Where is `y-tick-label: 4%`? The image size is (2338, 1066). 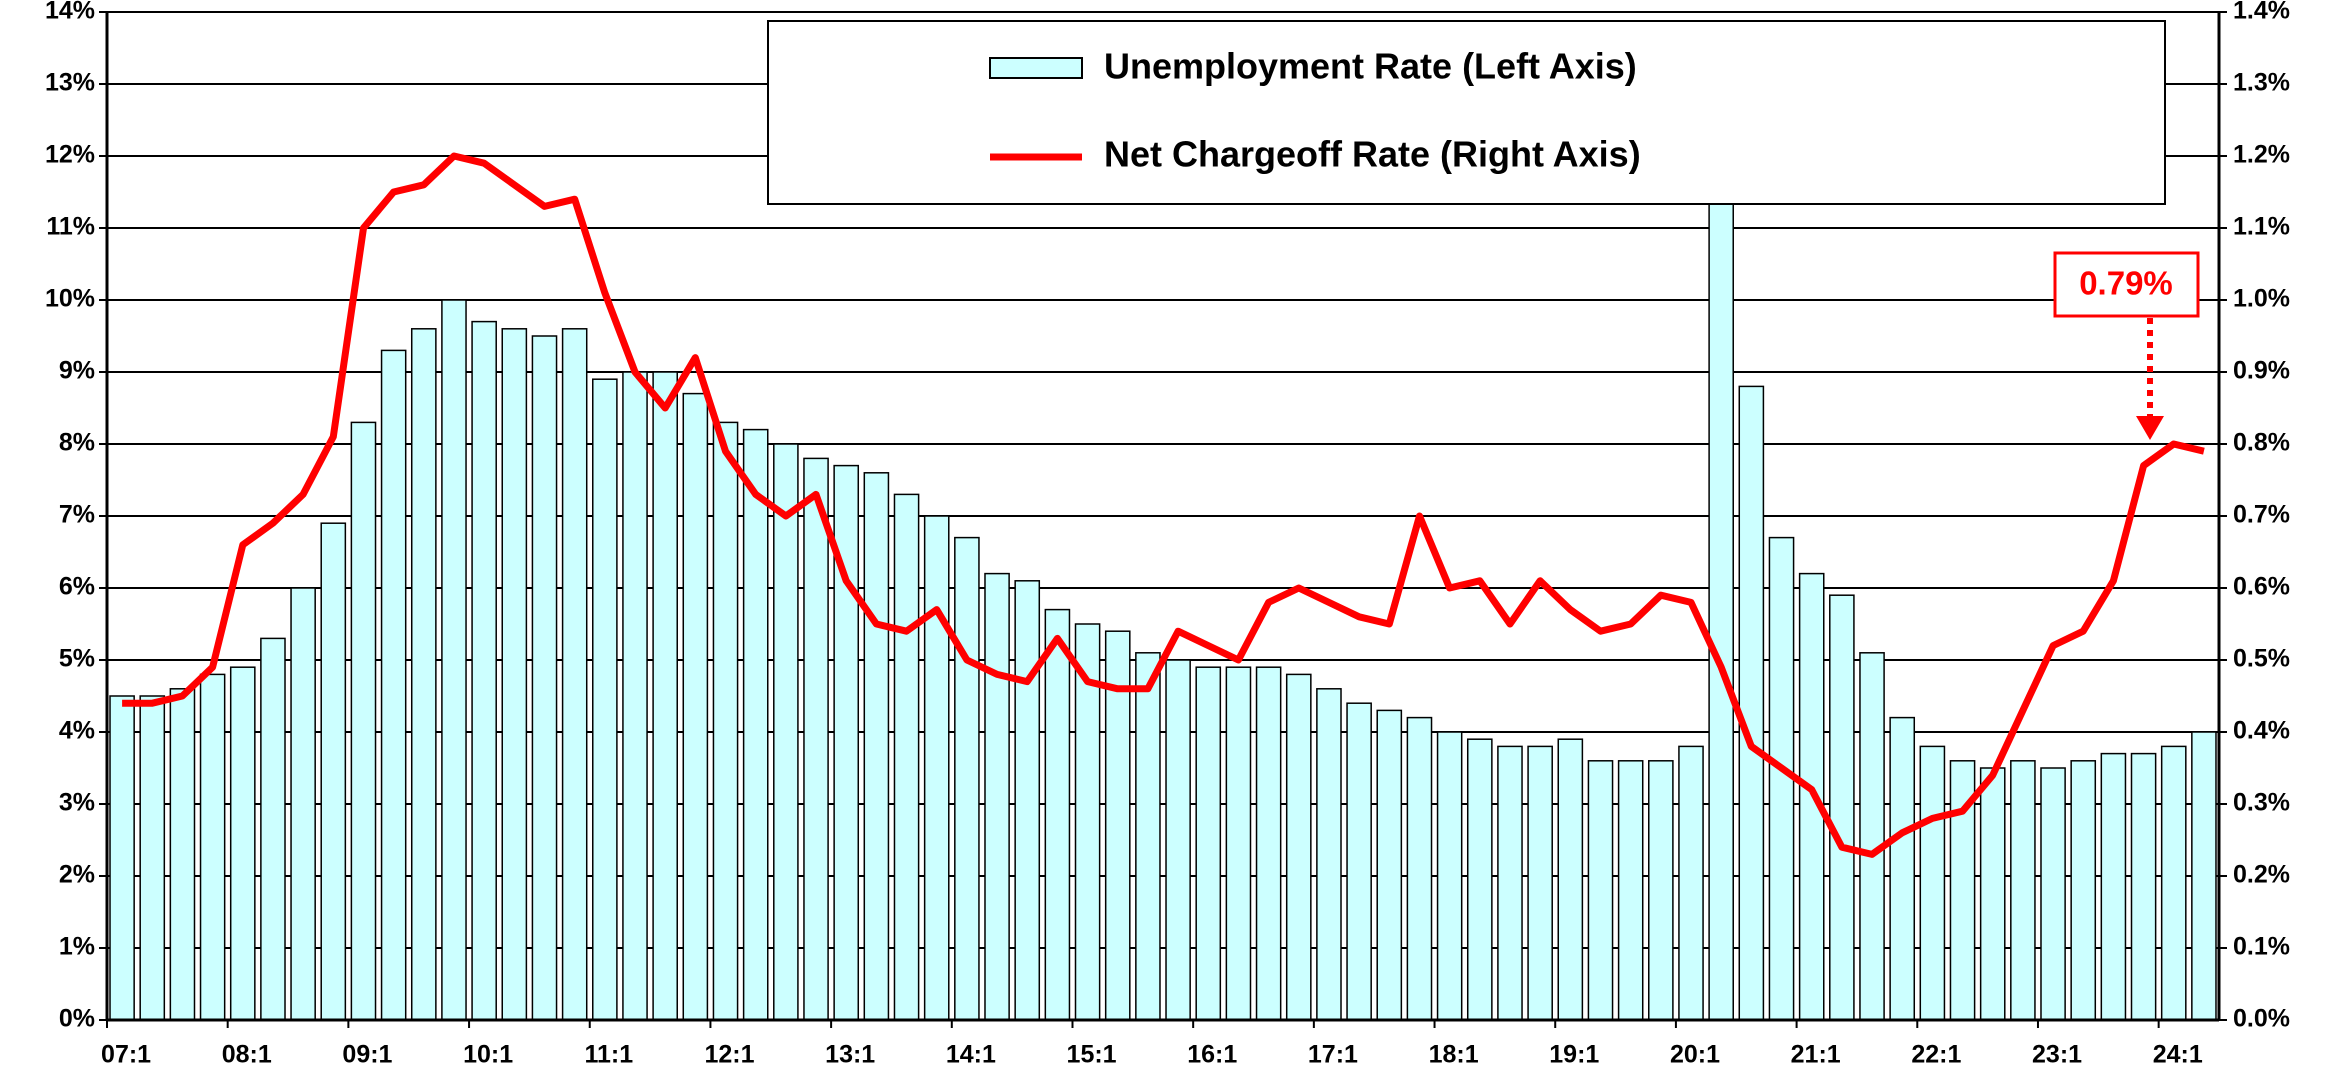
y-tick-label: 4% is located at coordinates (77, 731).